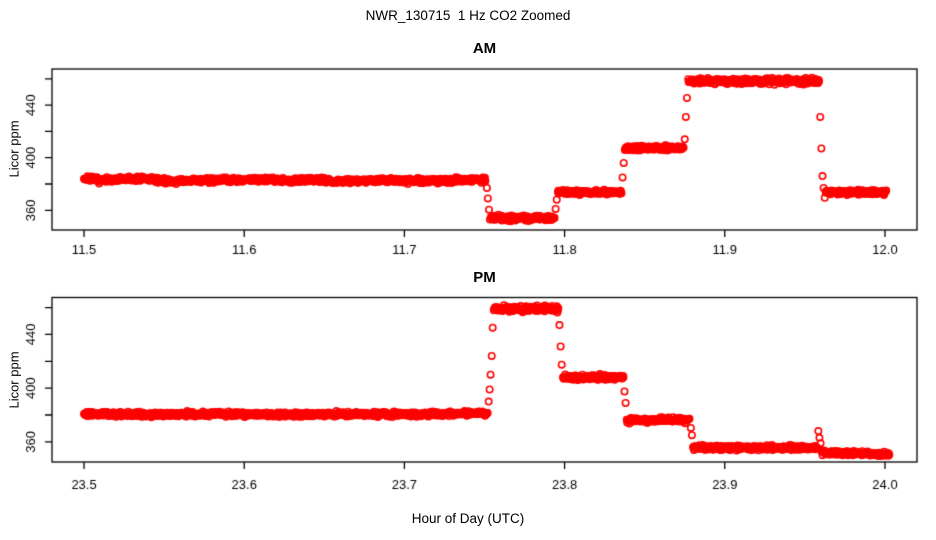 The image size is (936, 540). I want to click on am-plot-title: AM, so click(484, 48).